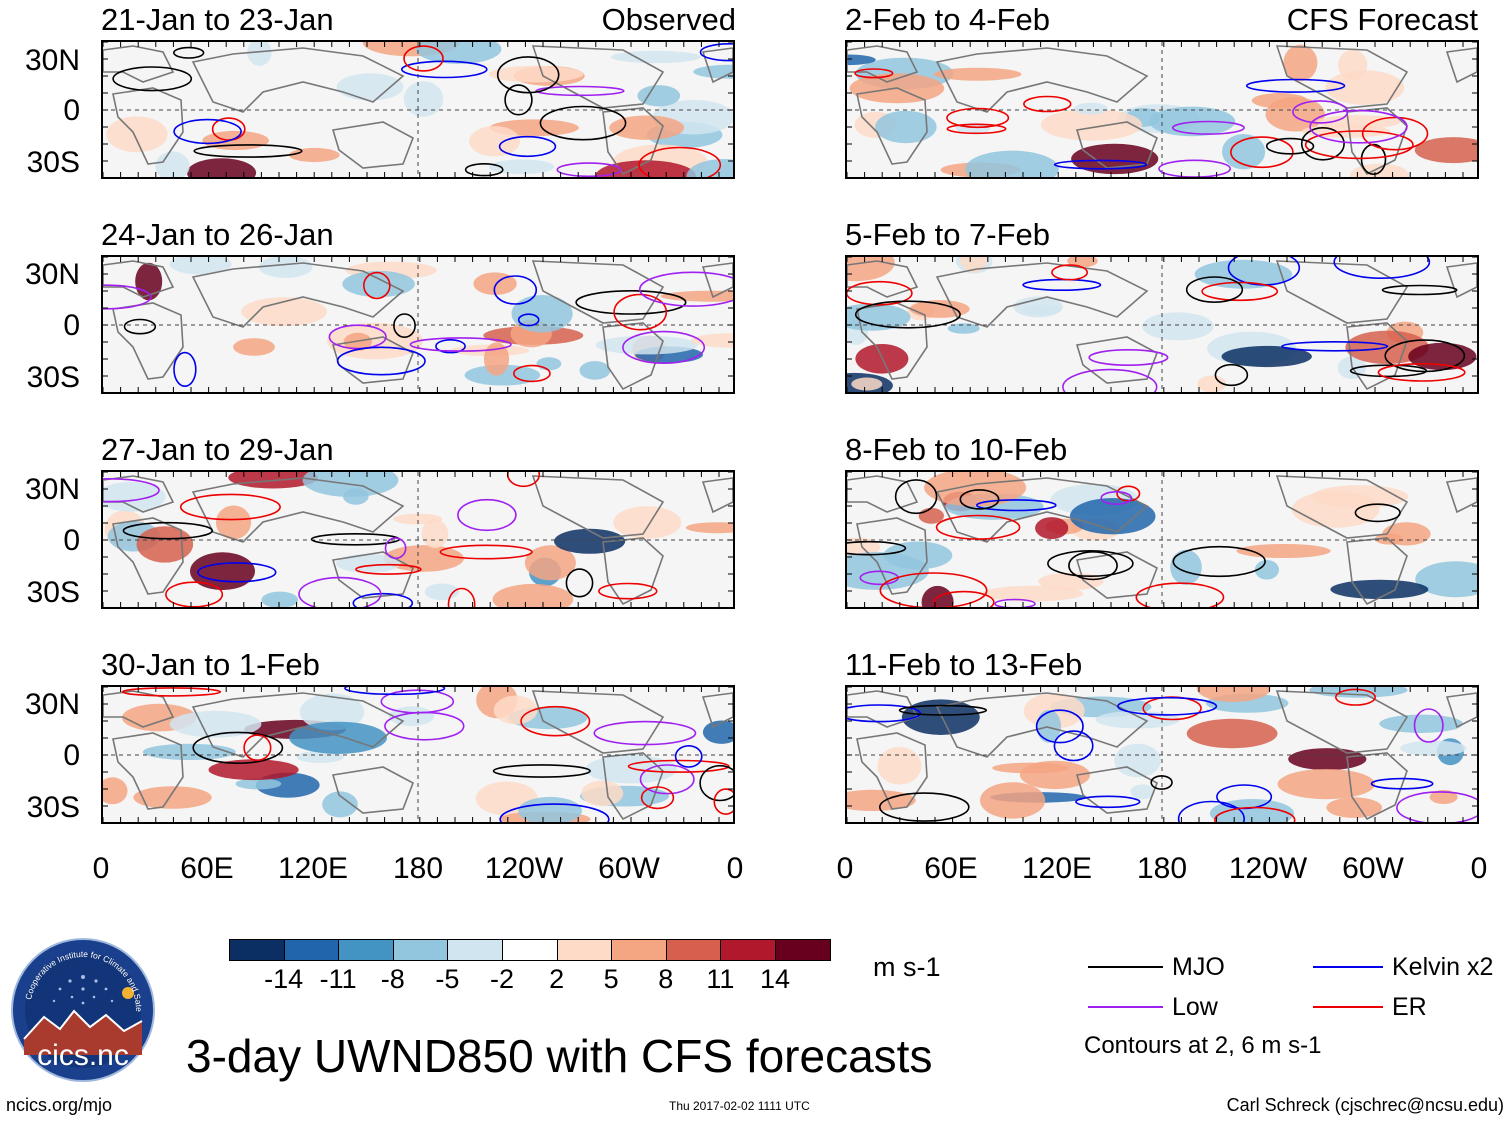 This screenshot has height=1121, width=1510. I want to click on y-label-30s-row1: 30S, so click(53, 162).